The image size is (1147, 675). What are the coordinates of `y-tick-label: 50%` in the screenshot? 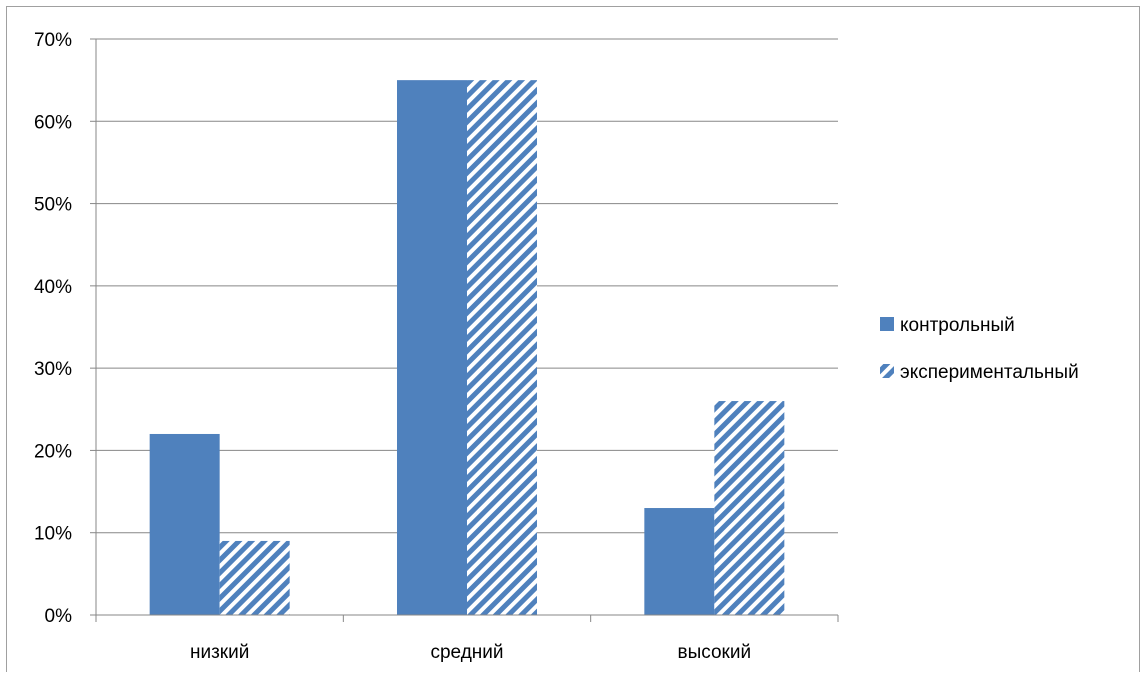 It's located at (53, 205).